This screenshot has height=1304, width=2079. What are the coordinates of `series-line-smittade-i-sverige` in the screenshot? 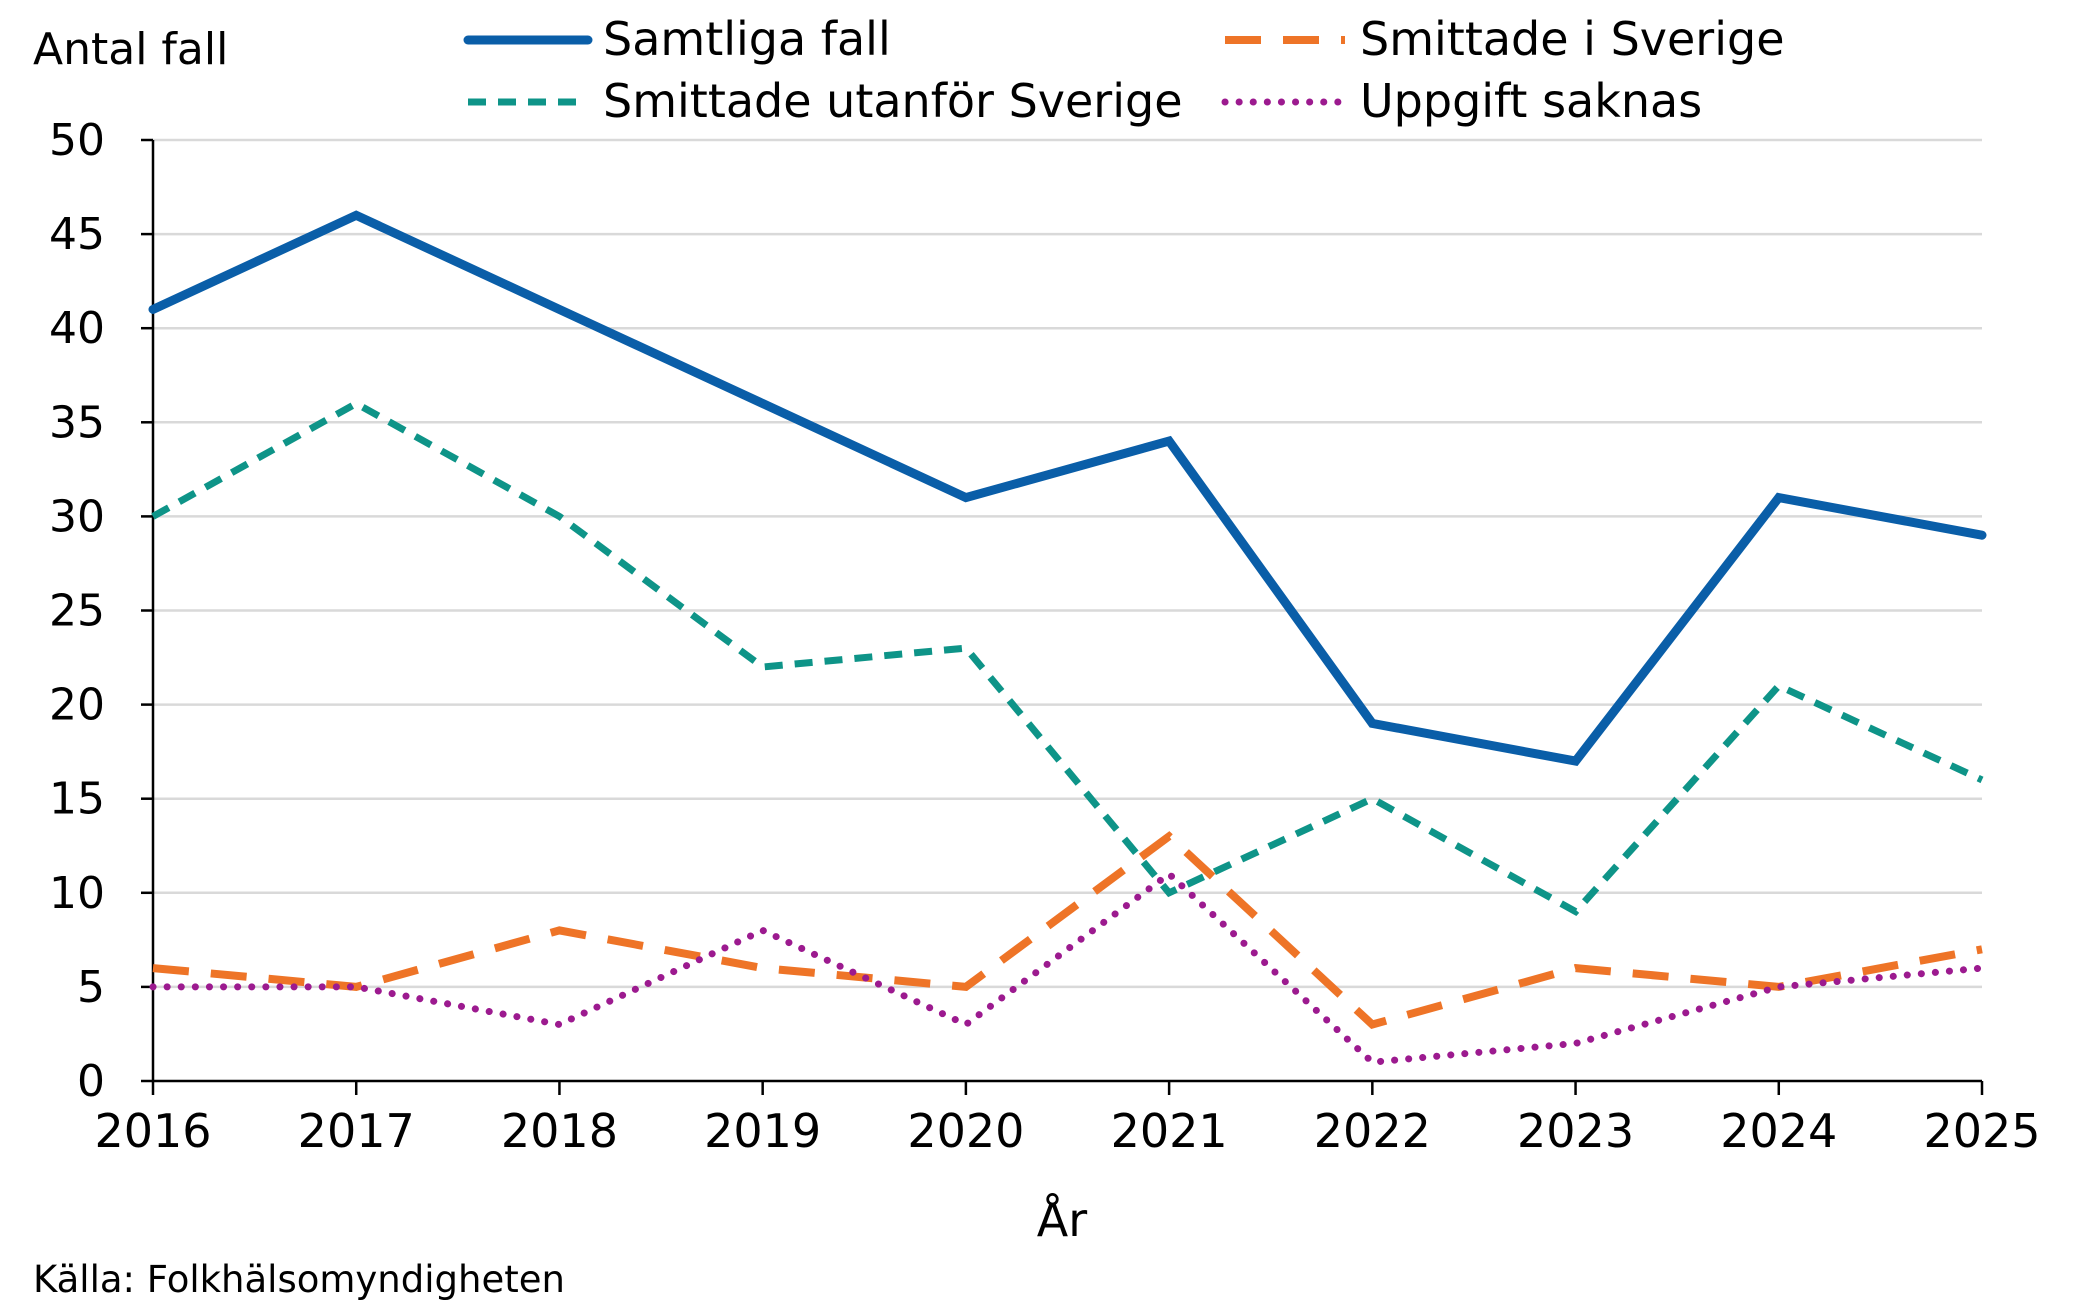 It's located at (1067, 930).